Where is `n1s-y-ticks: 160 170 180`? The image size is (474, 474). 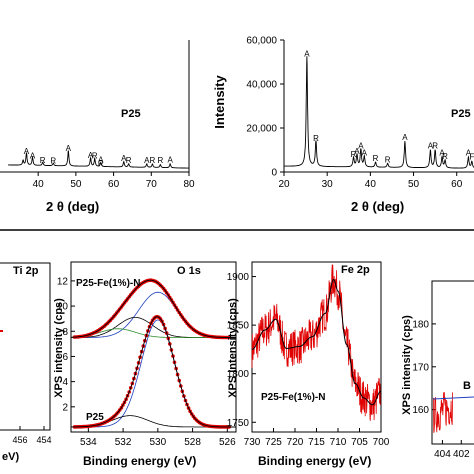 n1s-y-ticks: 160 170 180 is located at coordinates (424, 367).